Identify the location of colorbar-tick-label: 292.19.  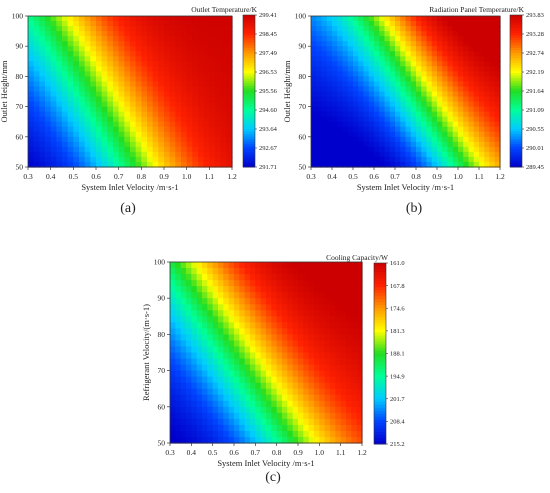
(535, 72).